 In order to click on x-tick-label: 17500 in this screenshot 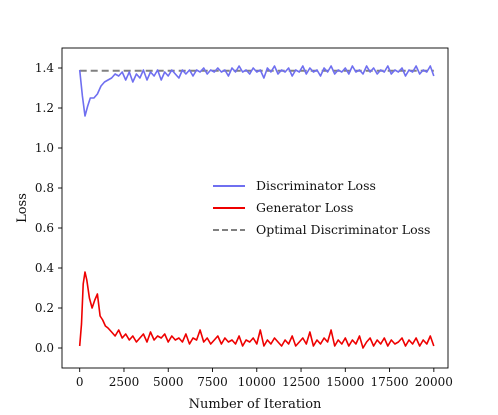, I will do `click(389, 382)`.